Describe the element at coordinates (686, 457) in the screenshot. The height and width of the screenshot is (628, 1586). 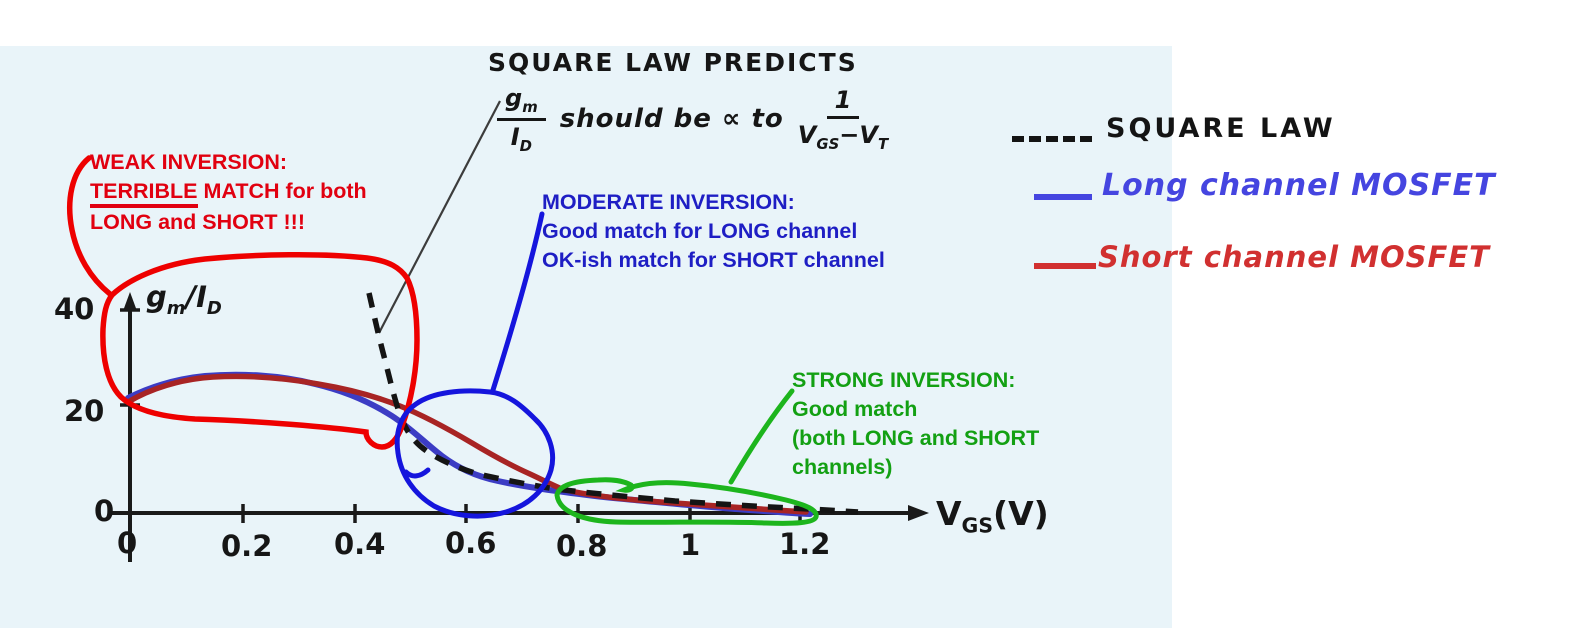
I see `strong-inversion-loop` at that location.